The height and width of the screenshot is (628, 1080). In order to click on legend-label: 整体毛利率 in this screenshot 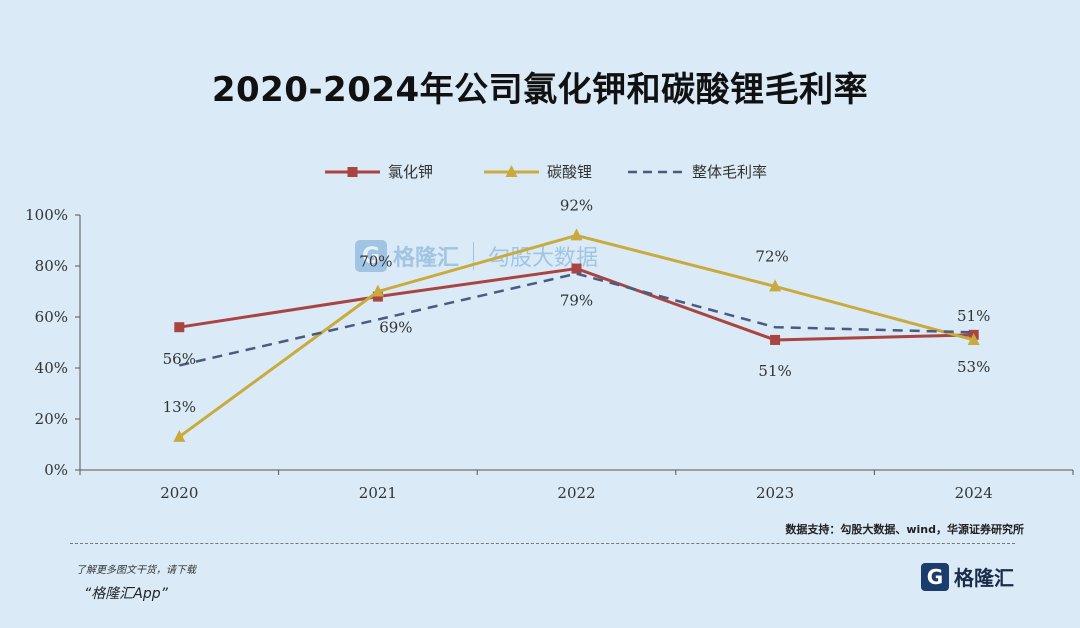, I will do `click(729, 172)`.